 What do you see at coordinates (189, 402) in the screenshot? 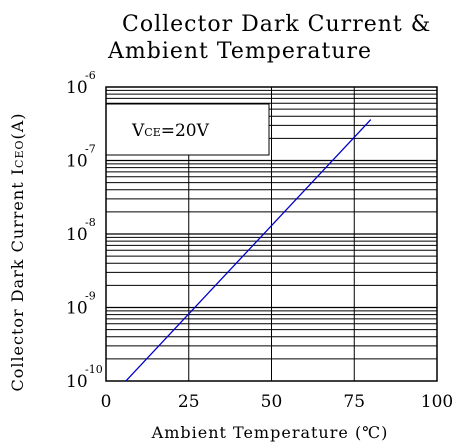
I see `x-tick-label: 25` at bounding box center [189, 402].